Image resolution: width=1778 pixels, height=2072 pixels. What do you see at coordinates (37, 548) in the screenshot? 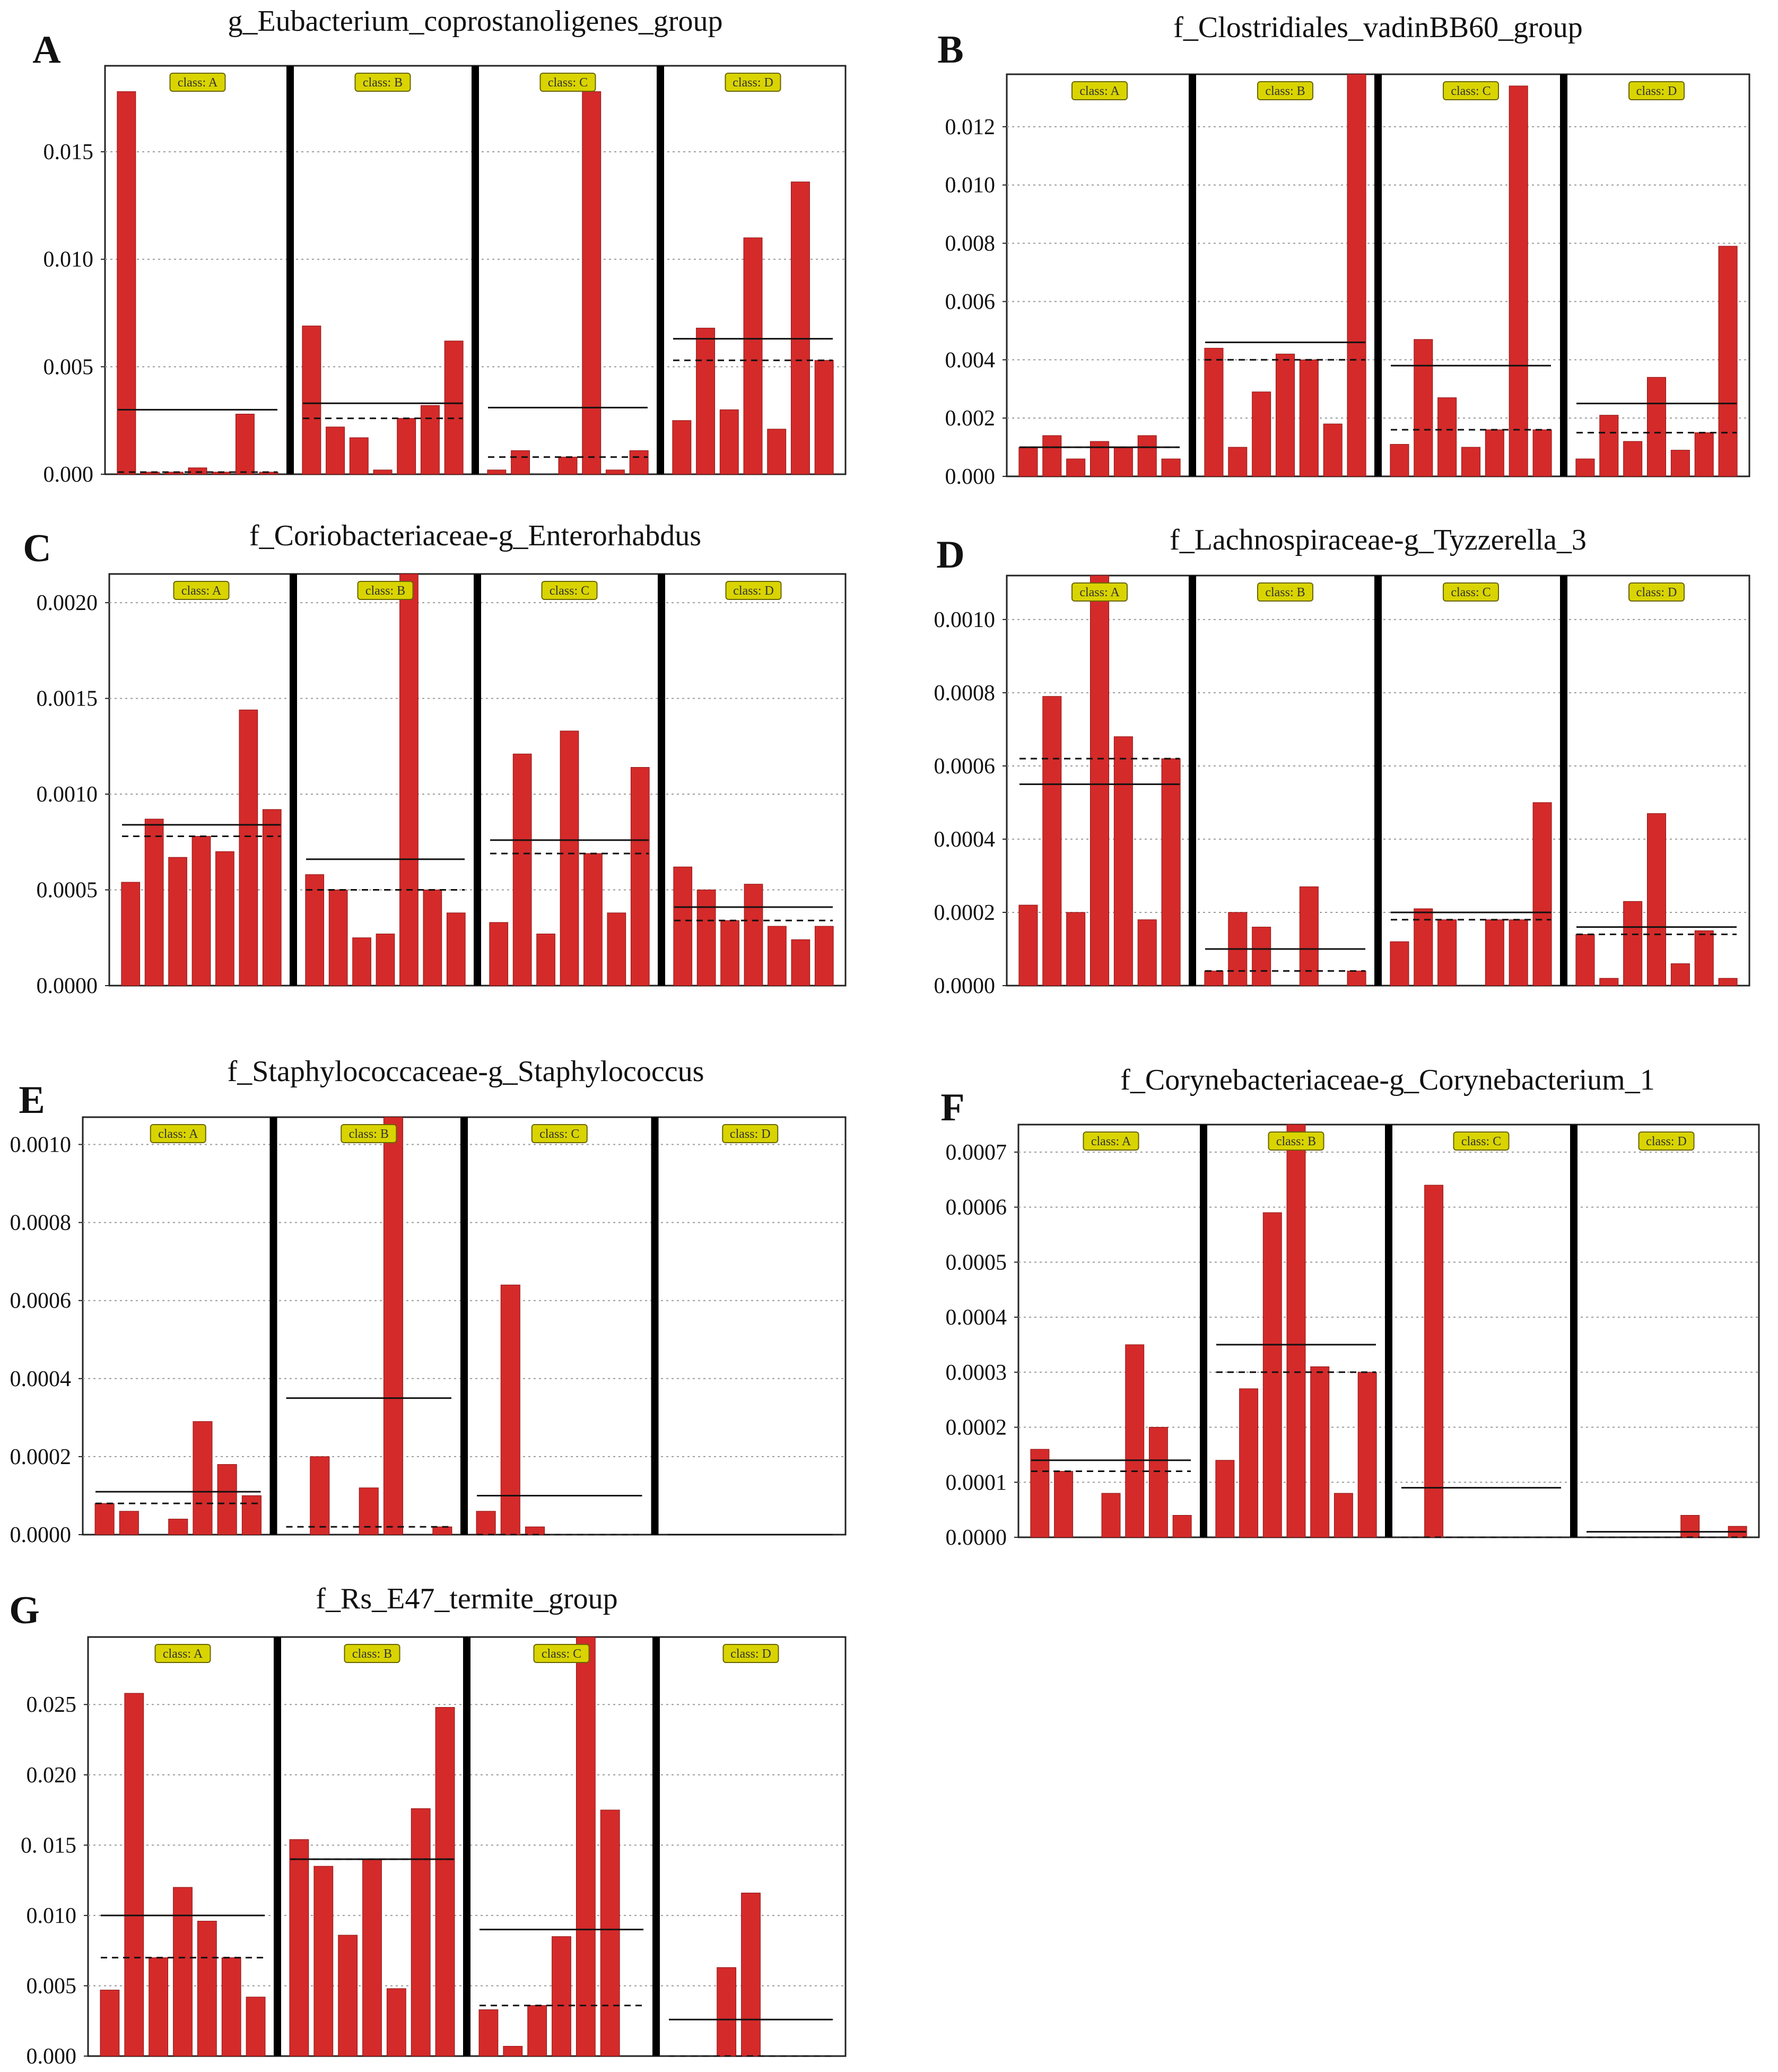
I see `panel-letter: C` at bounding box center [37, 548].